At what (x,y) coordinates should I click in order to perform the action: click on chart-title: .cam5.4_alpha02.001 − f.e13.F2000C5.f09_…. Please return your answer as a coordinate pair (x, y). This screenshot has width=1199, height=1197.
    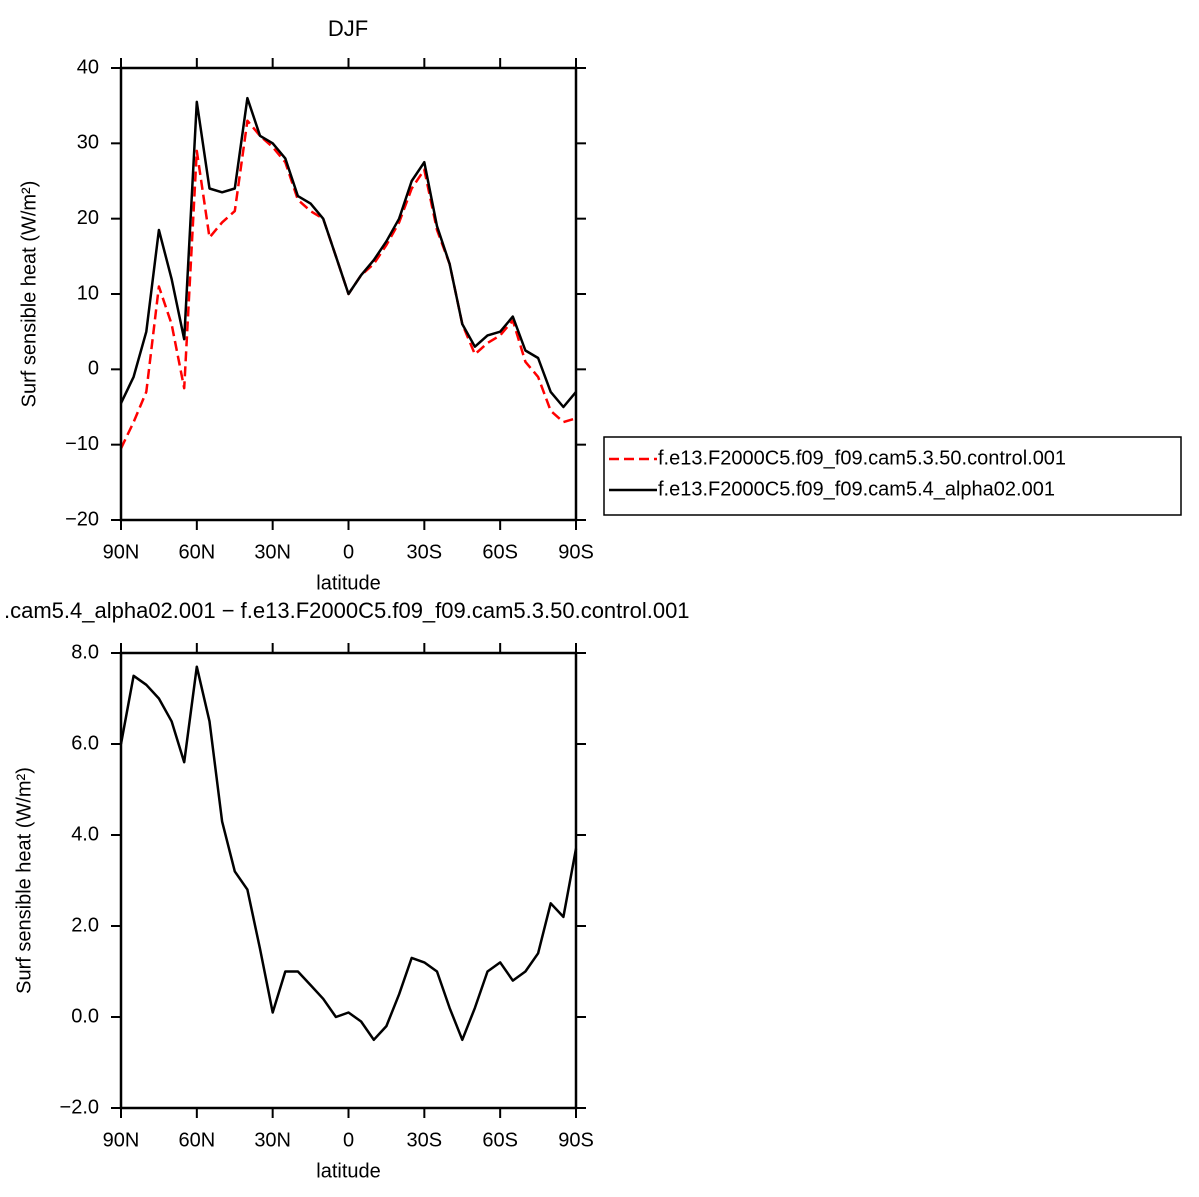
    Looking at the image, I should click on (347, 610).